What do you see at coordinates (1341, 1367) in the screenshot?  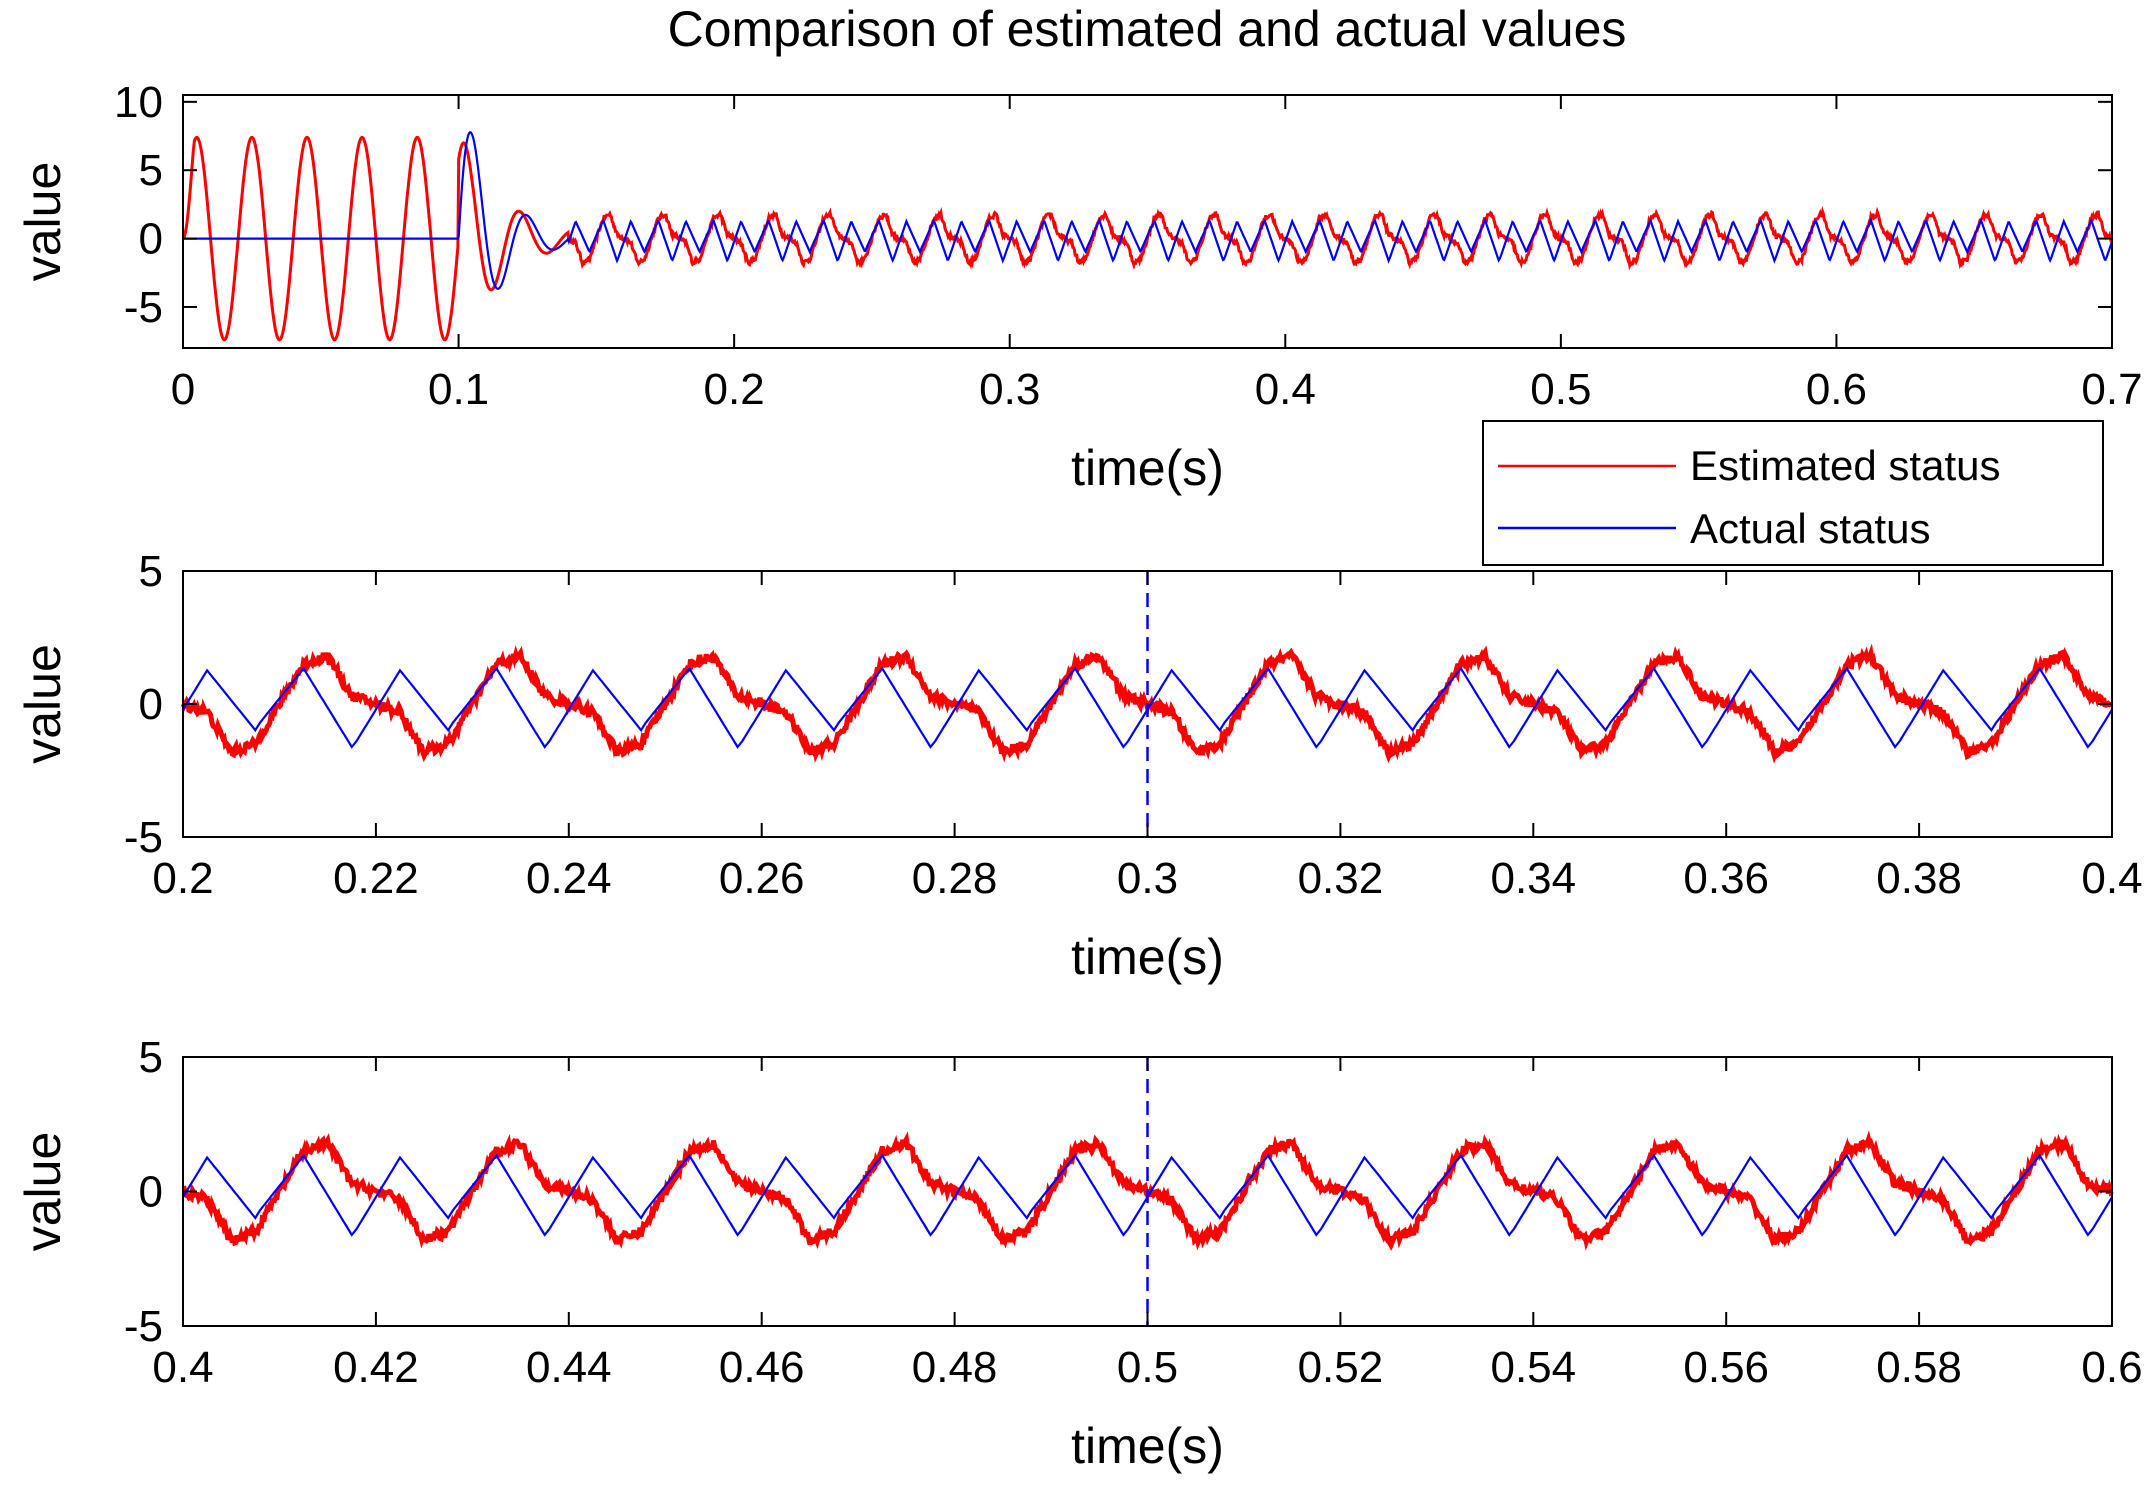 I see `x-tick-label: 0.52` at bounding box center [1341, 1367].